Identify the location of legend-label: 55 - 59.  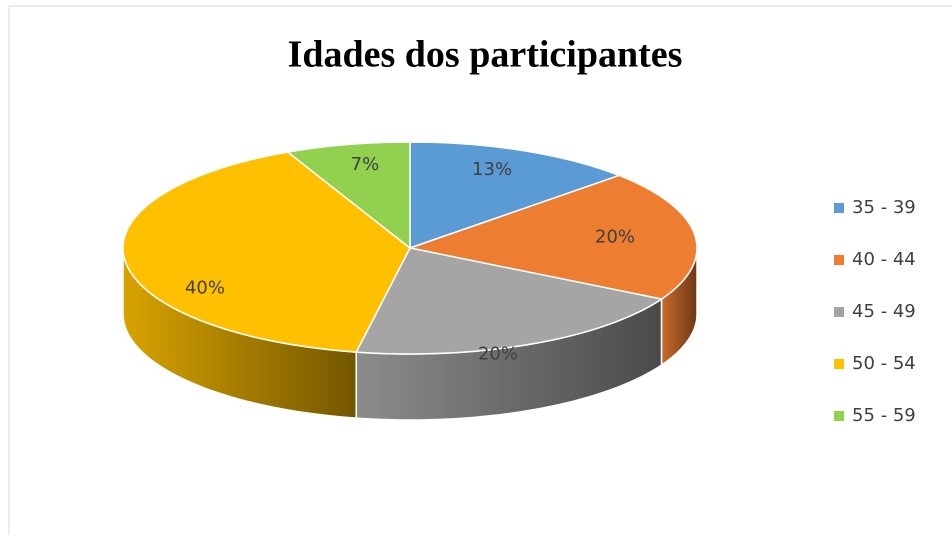
(884, 415).